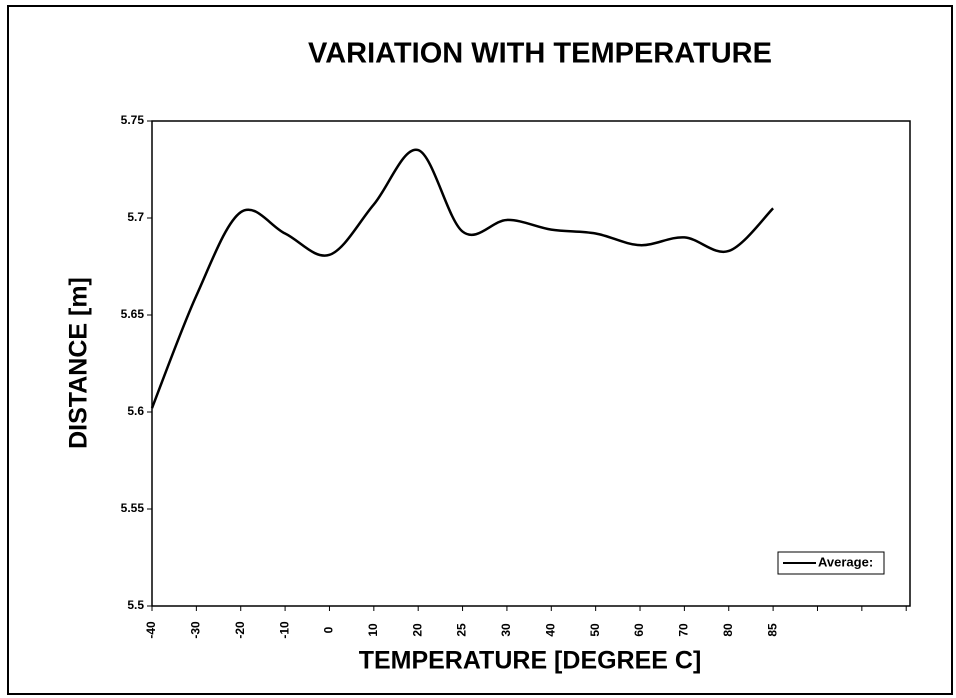 The height and width of the screenshot is (698, 956). Describe the element at coordinates (284, 630) in the screenshot. I see `x-tick-label: -10` at that location.